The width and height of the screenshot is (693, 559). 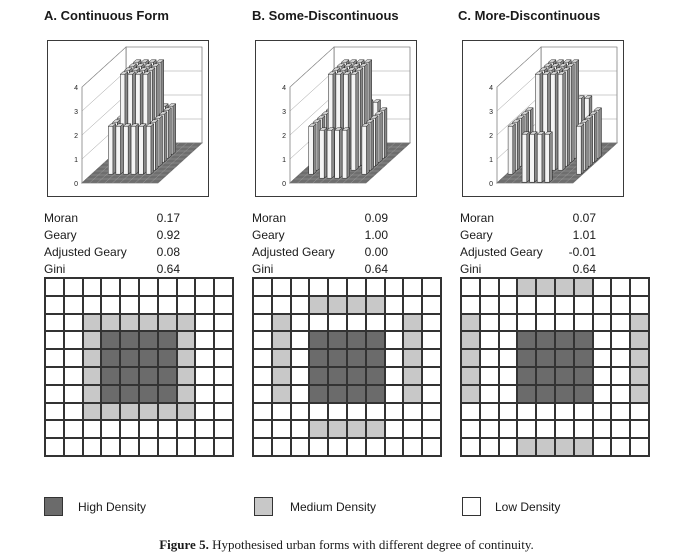 What do you see at coordinates (376, 218) in the screenshot?
I see `stat-value: 0.09` at bounding box center [376, 218].